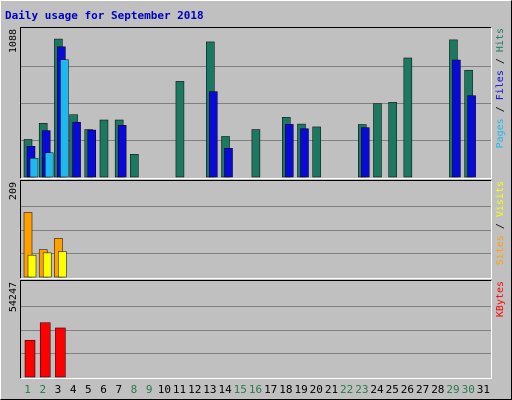  What do you see at coordinates (88, 389) in the screenshot?
I see `day-label-5: 5` at bounding box center [88, 389].